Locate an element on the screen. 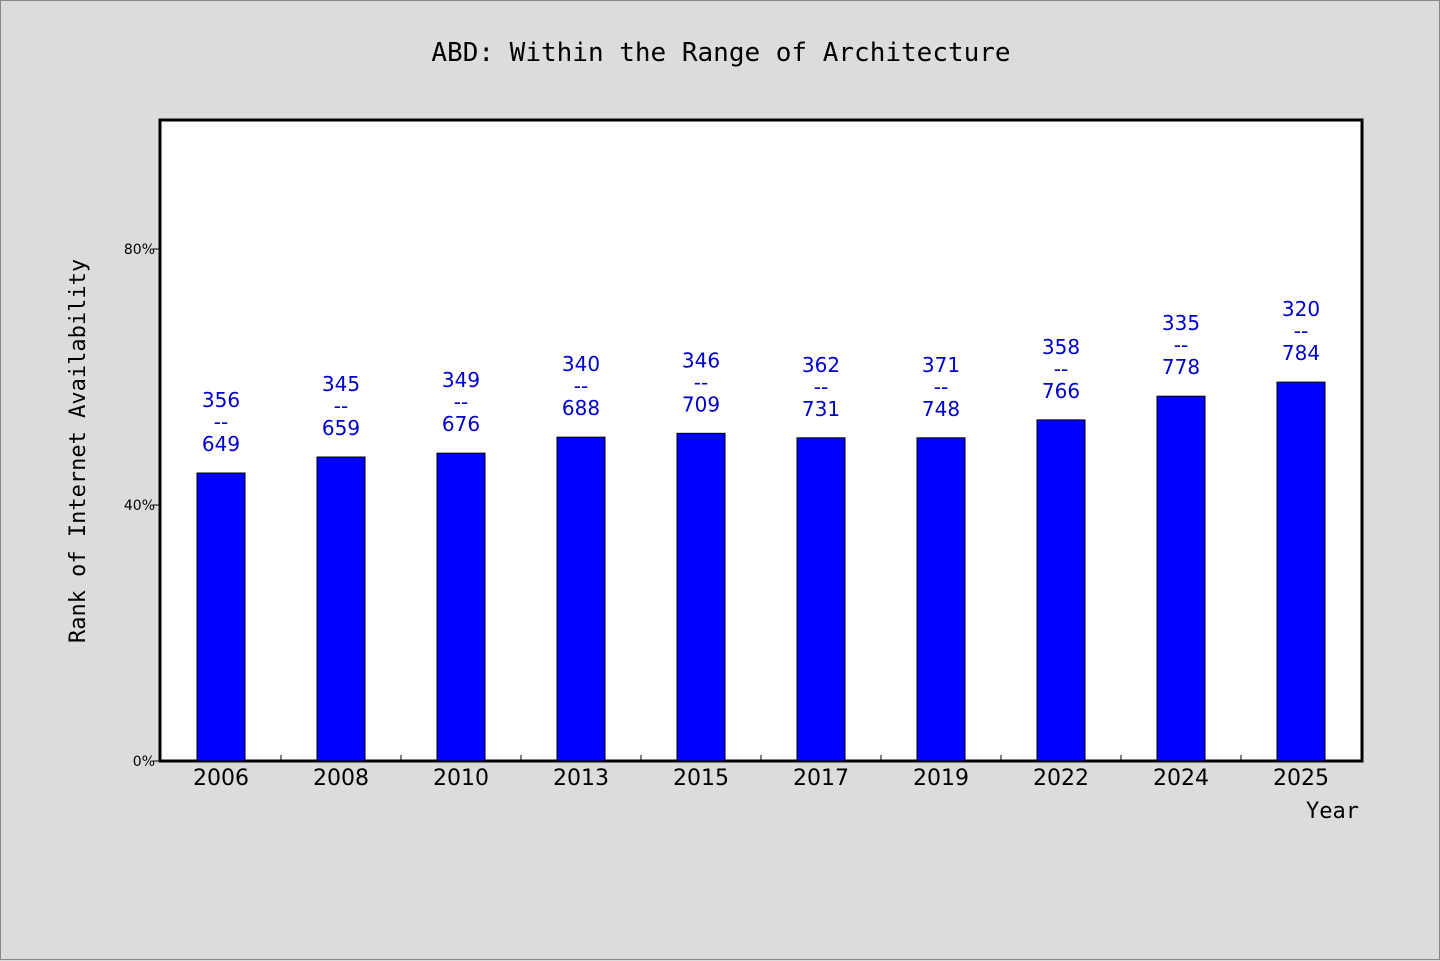 Image resolution: width=1440 pixels, height=961 pixels. bar-2006 is located at coordinates (221, 617).